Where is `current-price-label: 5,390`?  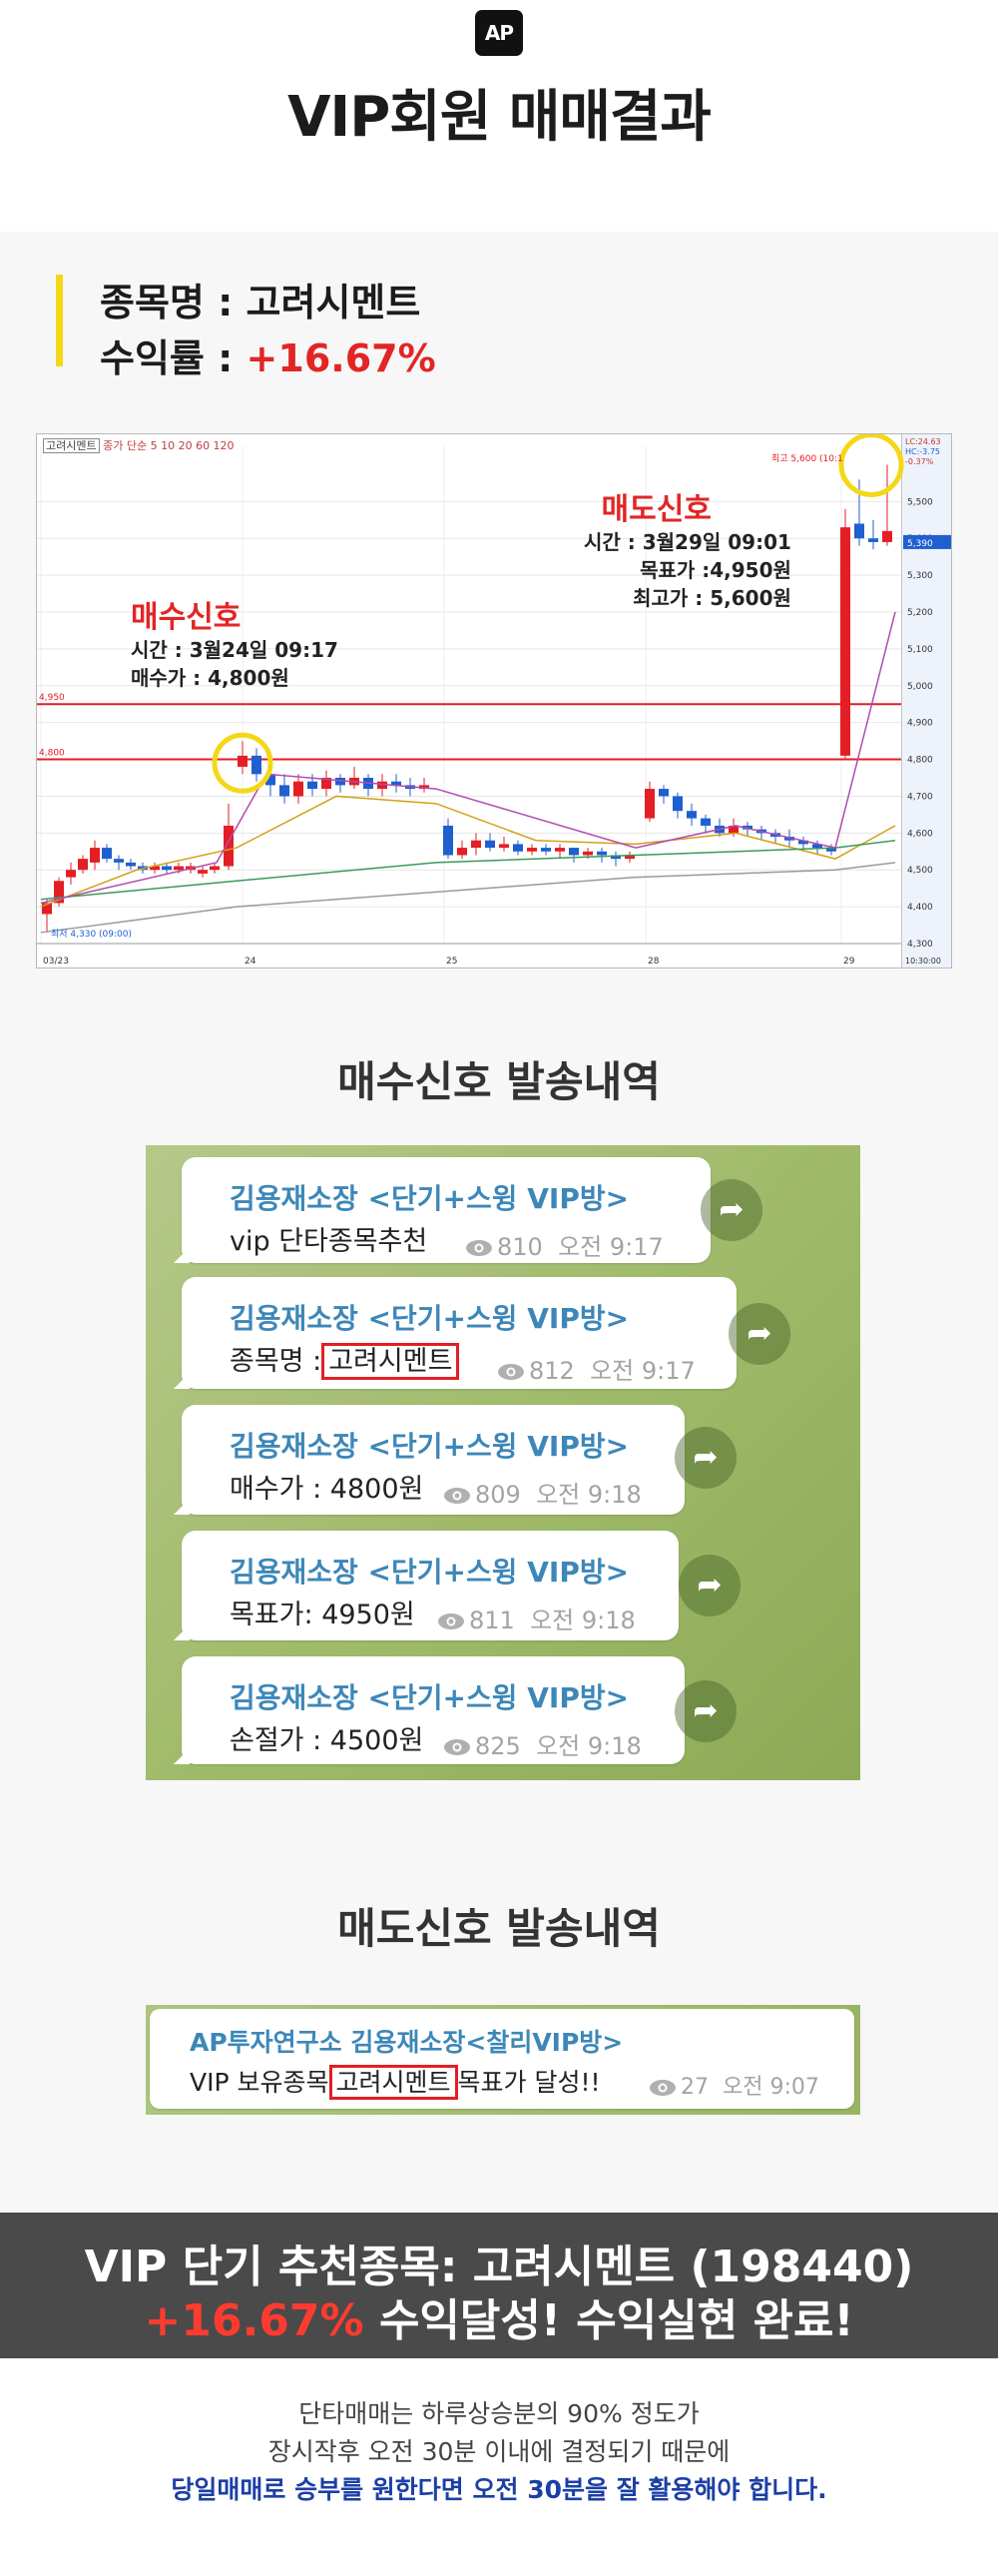 current-price-label: 5,390 is located at coordinates (920, 544).